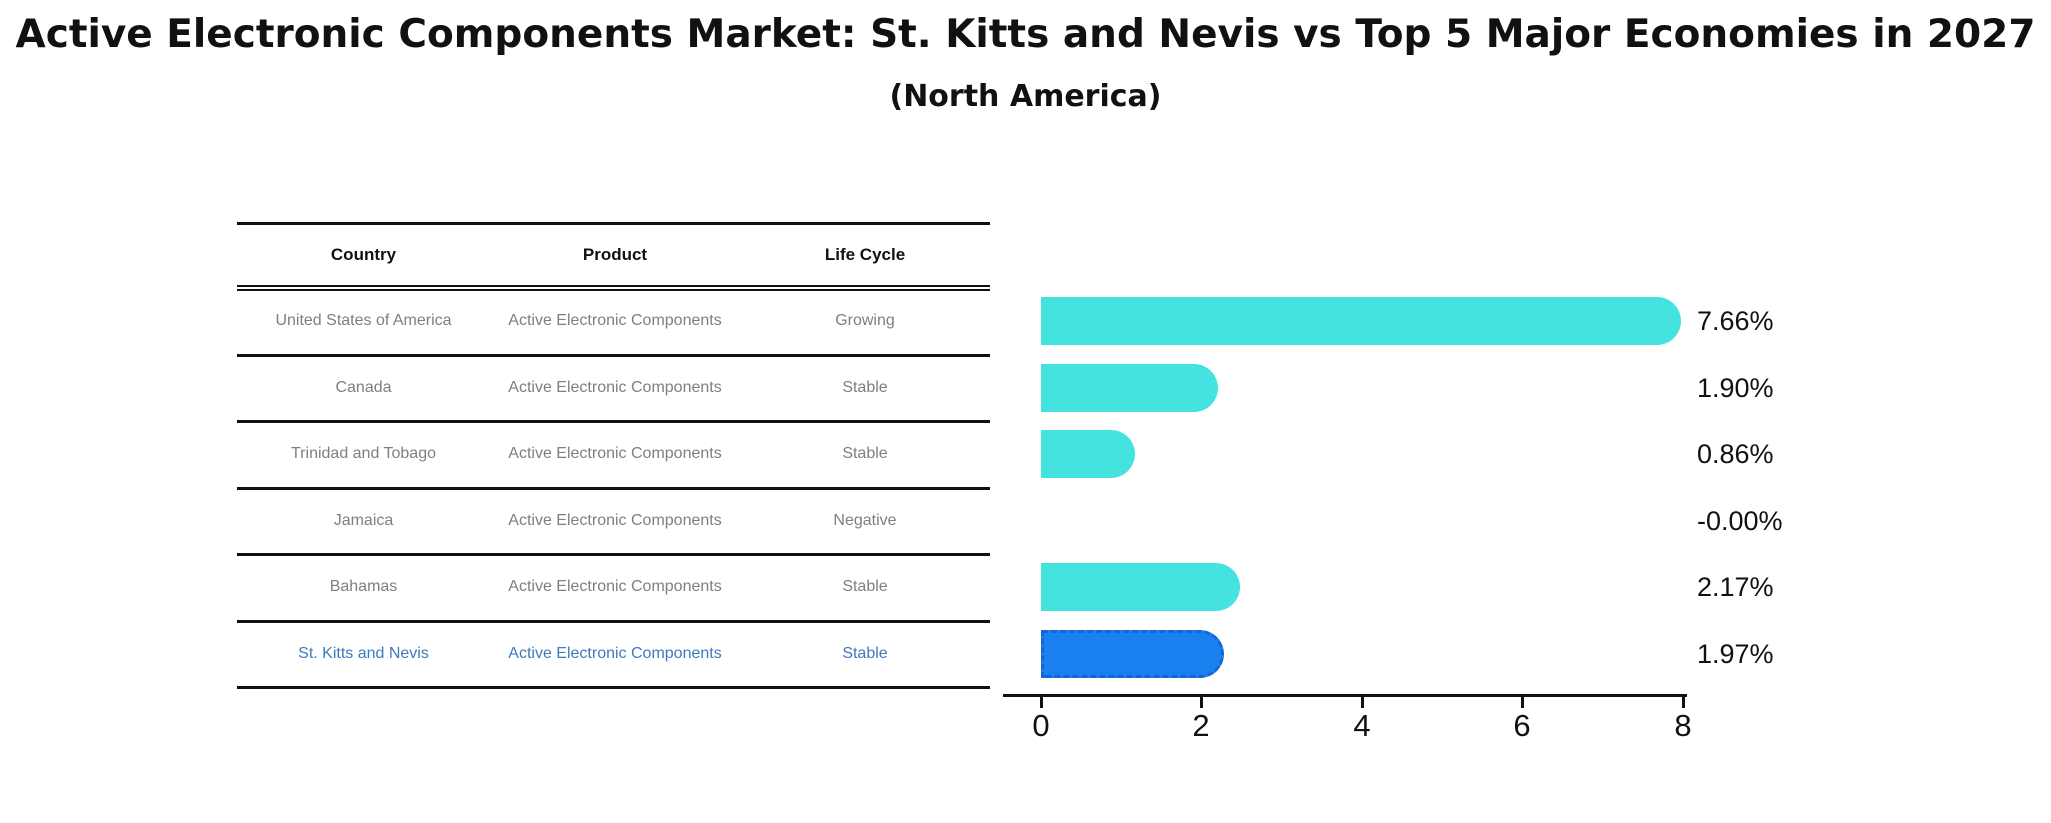 This screenshot has height=823, width=2051. I want to click on bar-row: 1.90%, so click(1491, 388).